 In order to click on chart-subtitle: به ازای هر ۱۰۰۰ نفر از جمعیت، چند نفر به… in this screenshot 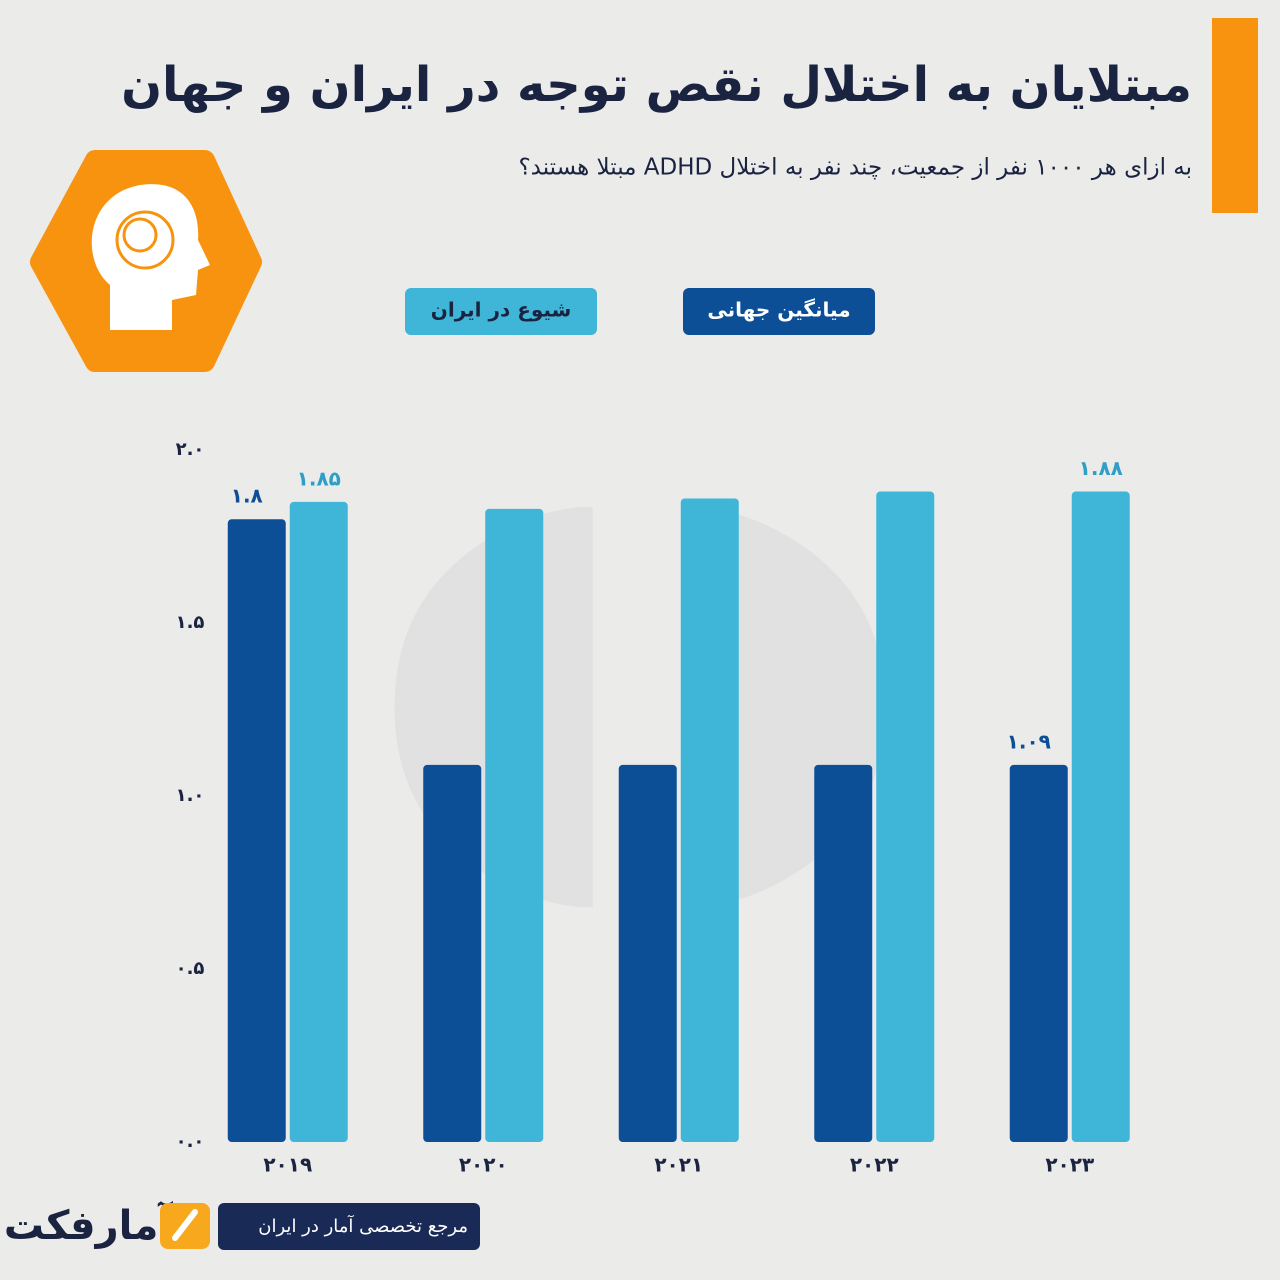, I will do `click(855, 168)`.